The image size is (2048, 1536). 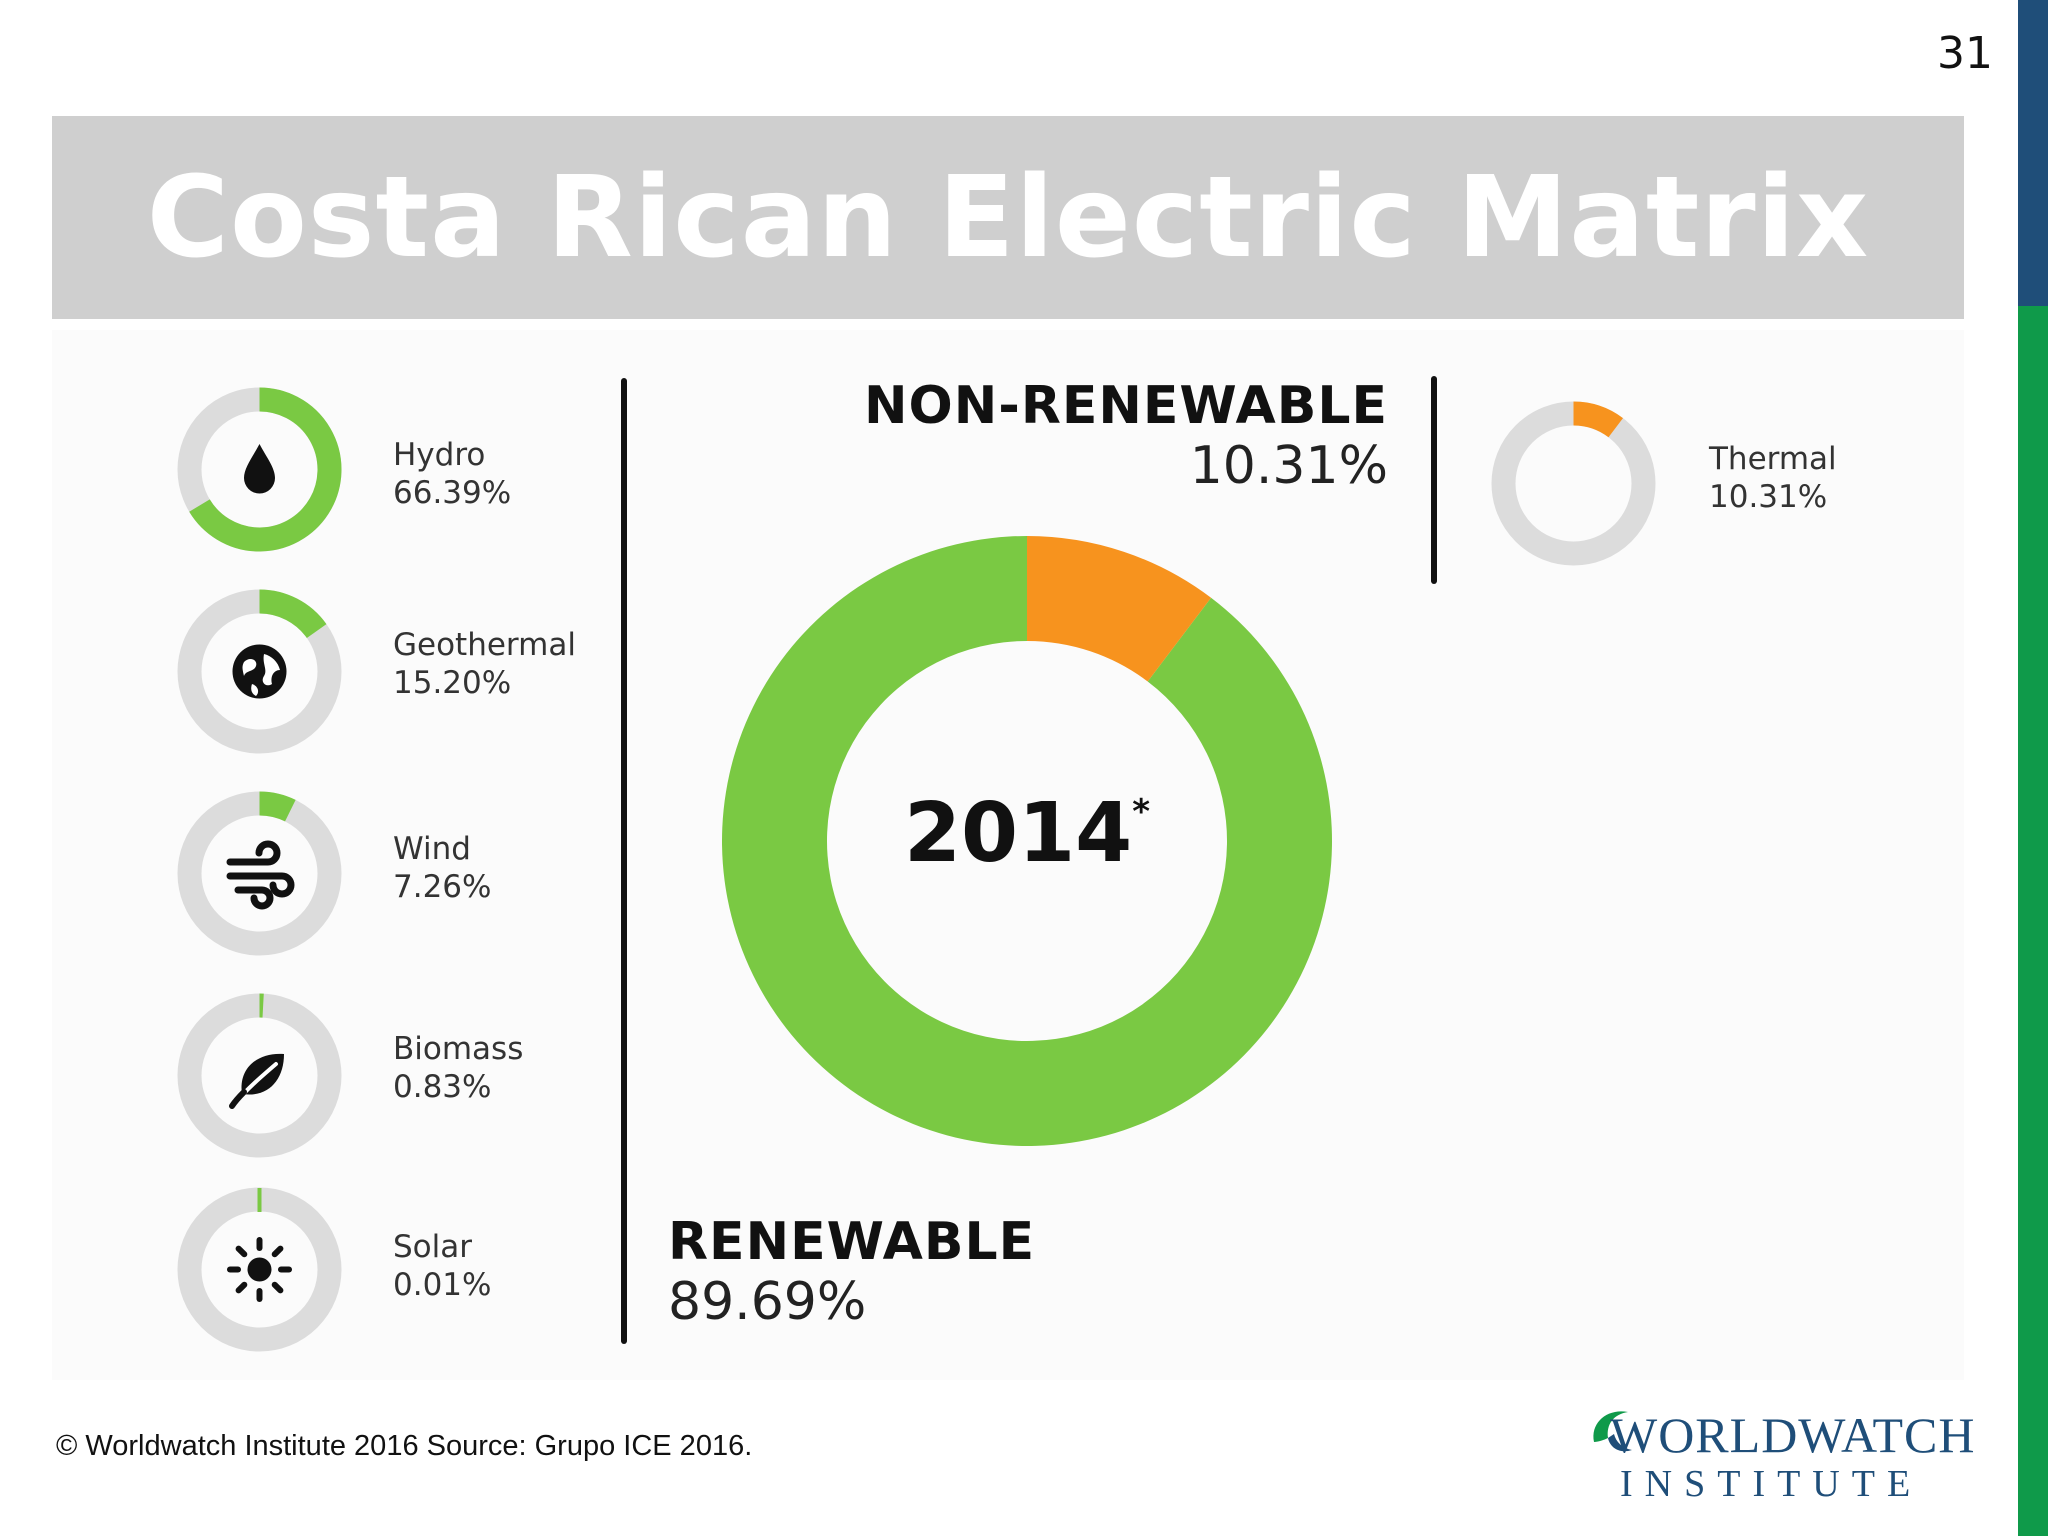 What do you see at coordinates (442, 868) in the screenshot?
I see `legend-wind: Wind 7.26%` at bounding box center [442, 868].